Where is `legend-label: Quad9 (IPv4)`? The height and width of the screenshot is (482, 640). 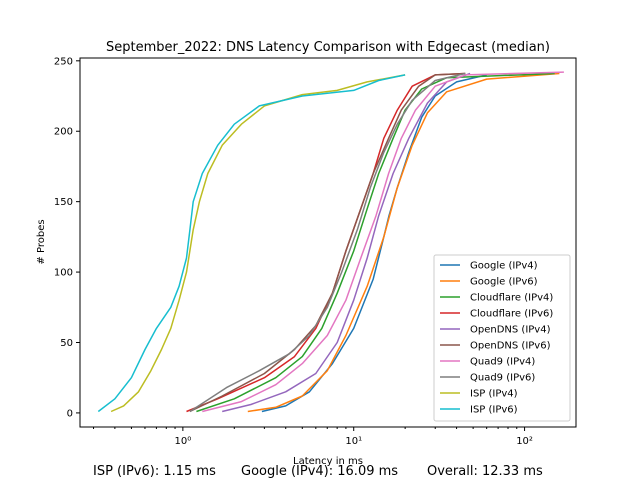 legend-label: Quad9 (IPv4) is located at coordinates (502, 362).